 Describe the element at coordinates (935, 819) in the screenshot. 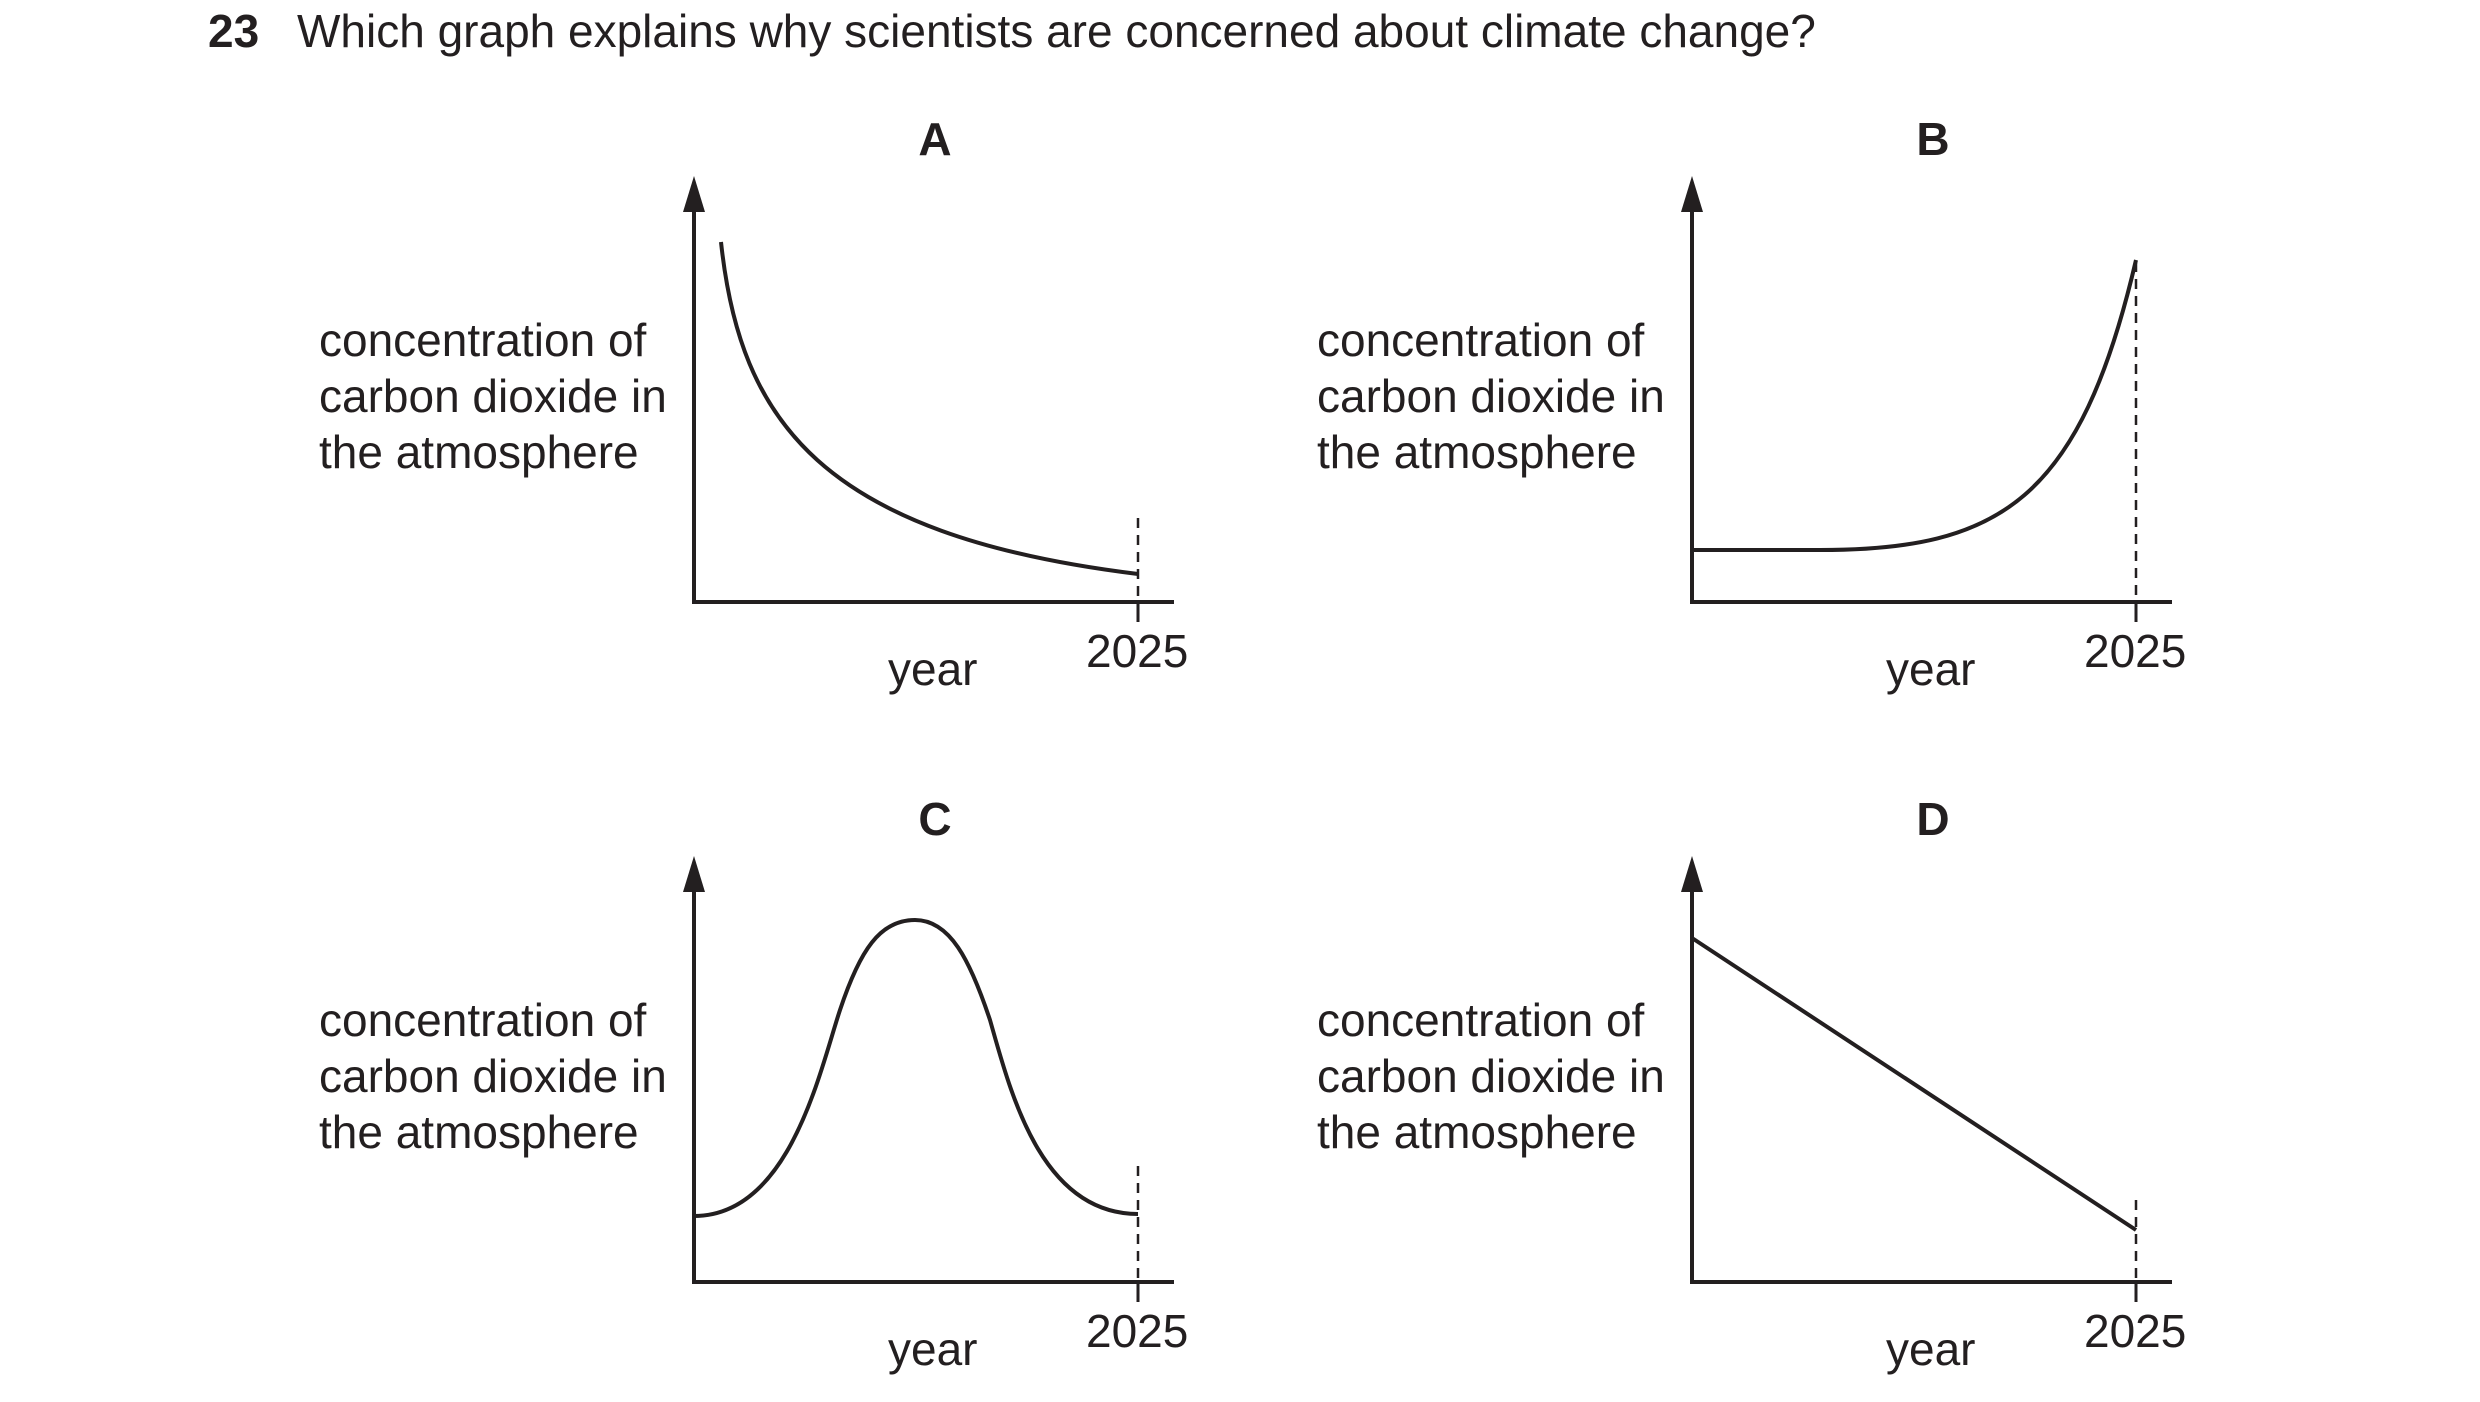

I see `graph-letter: C` at that location.